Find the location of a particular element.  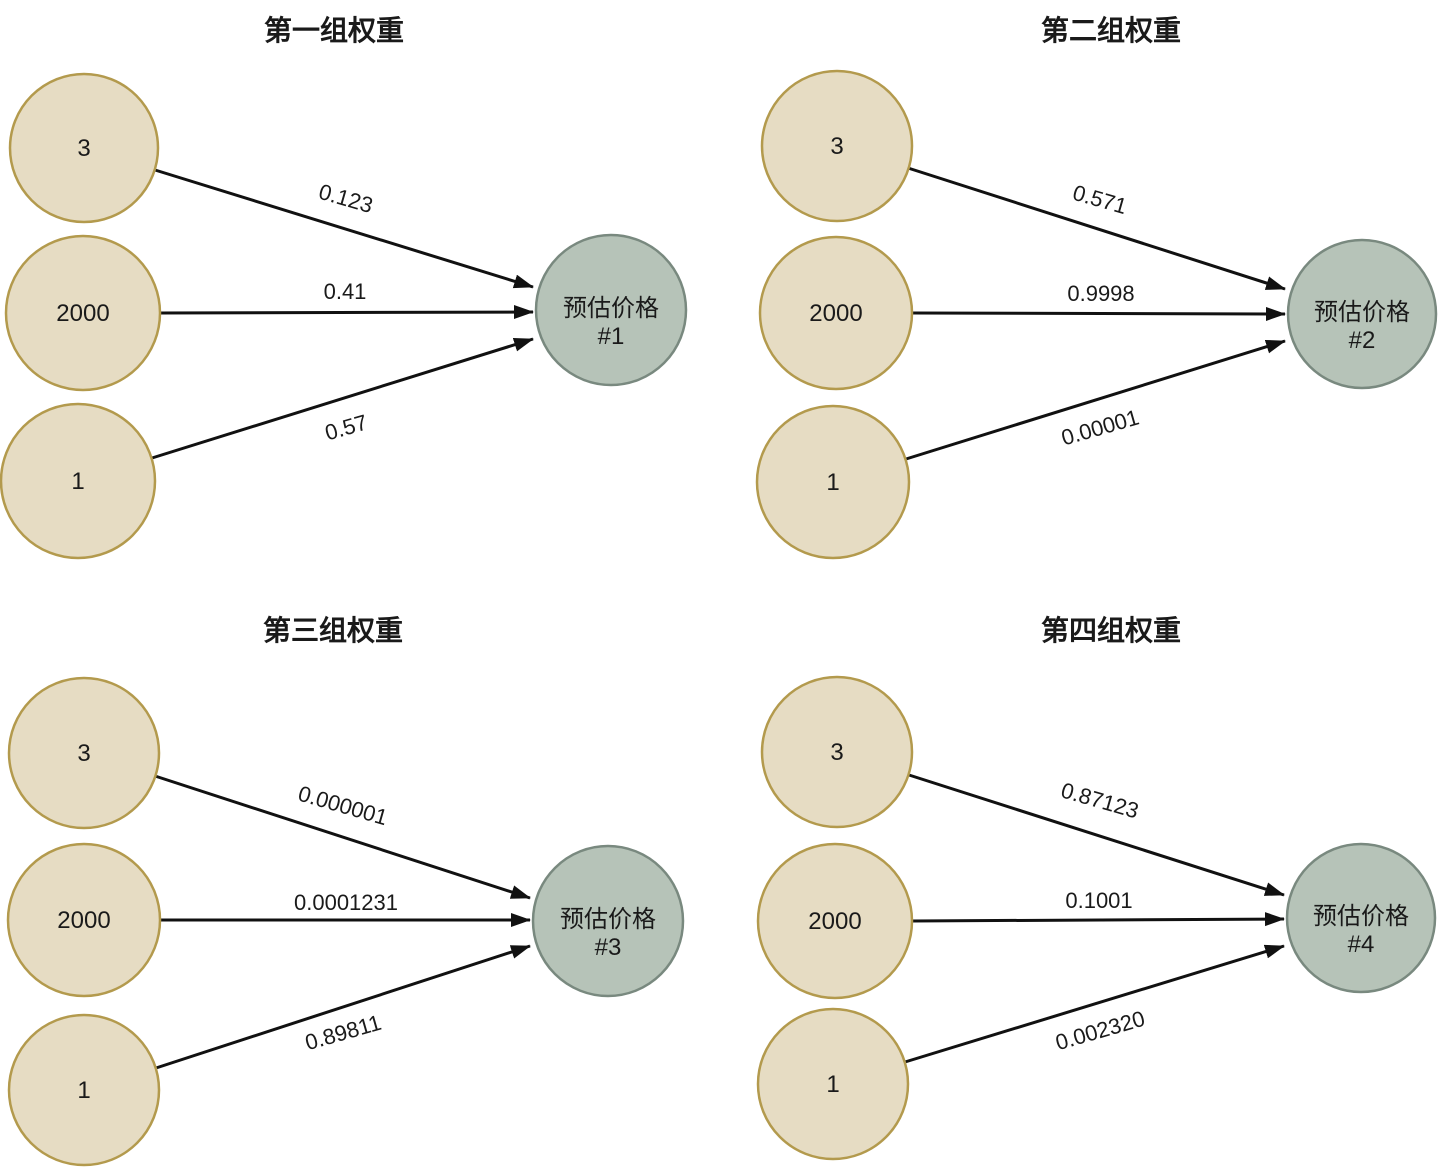

edge-weight-label: 0.123 is located at coordinates (346, 198).